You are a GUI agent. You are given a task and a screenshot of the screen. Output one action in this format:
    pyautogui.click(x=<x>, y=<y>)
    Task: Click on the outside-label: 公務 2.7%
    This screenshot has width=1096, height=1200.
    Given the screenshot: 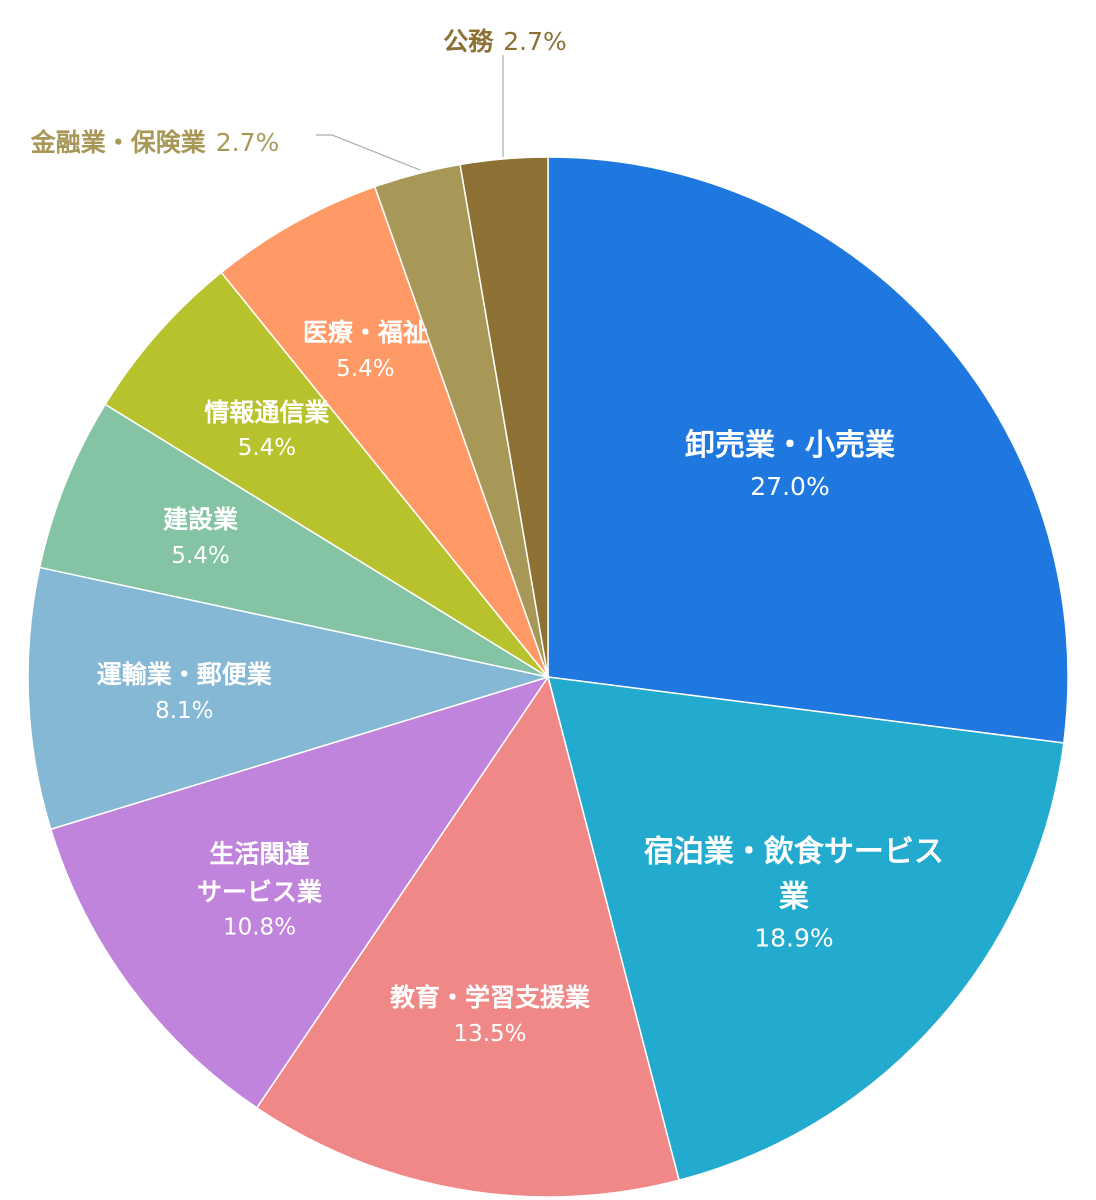 What is the action you would take?
    pyautogui.click(x=505, y=40)
    